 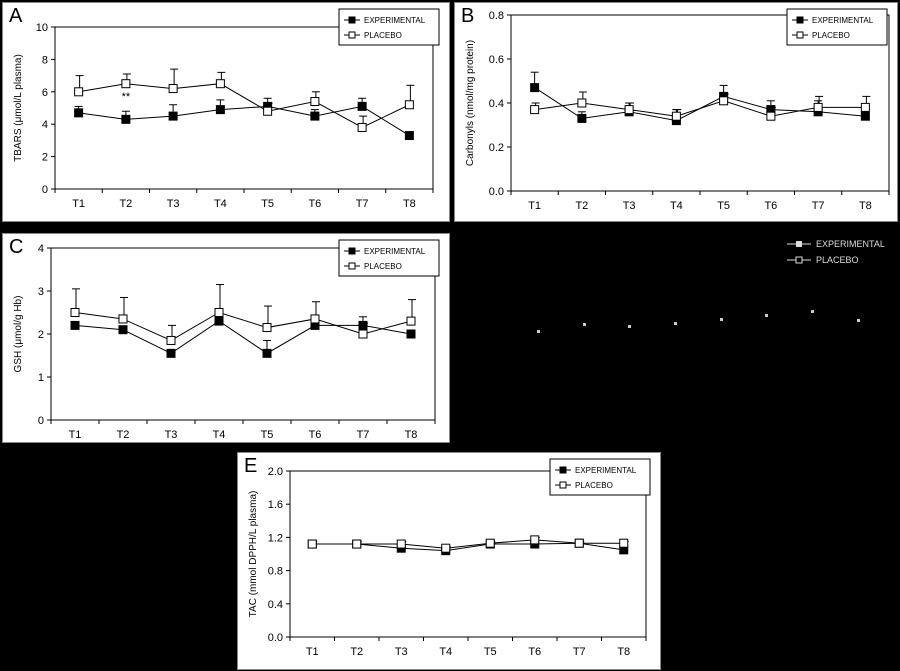 What do you see at coordinates (711, 286) in the screenshot?
I see `chart-d-faded: EXPERIMENTAL PLACEBO` at bounding box center [711, 286].